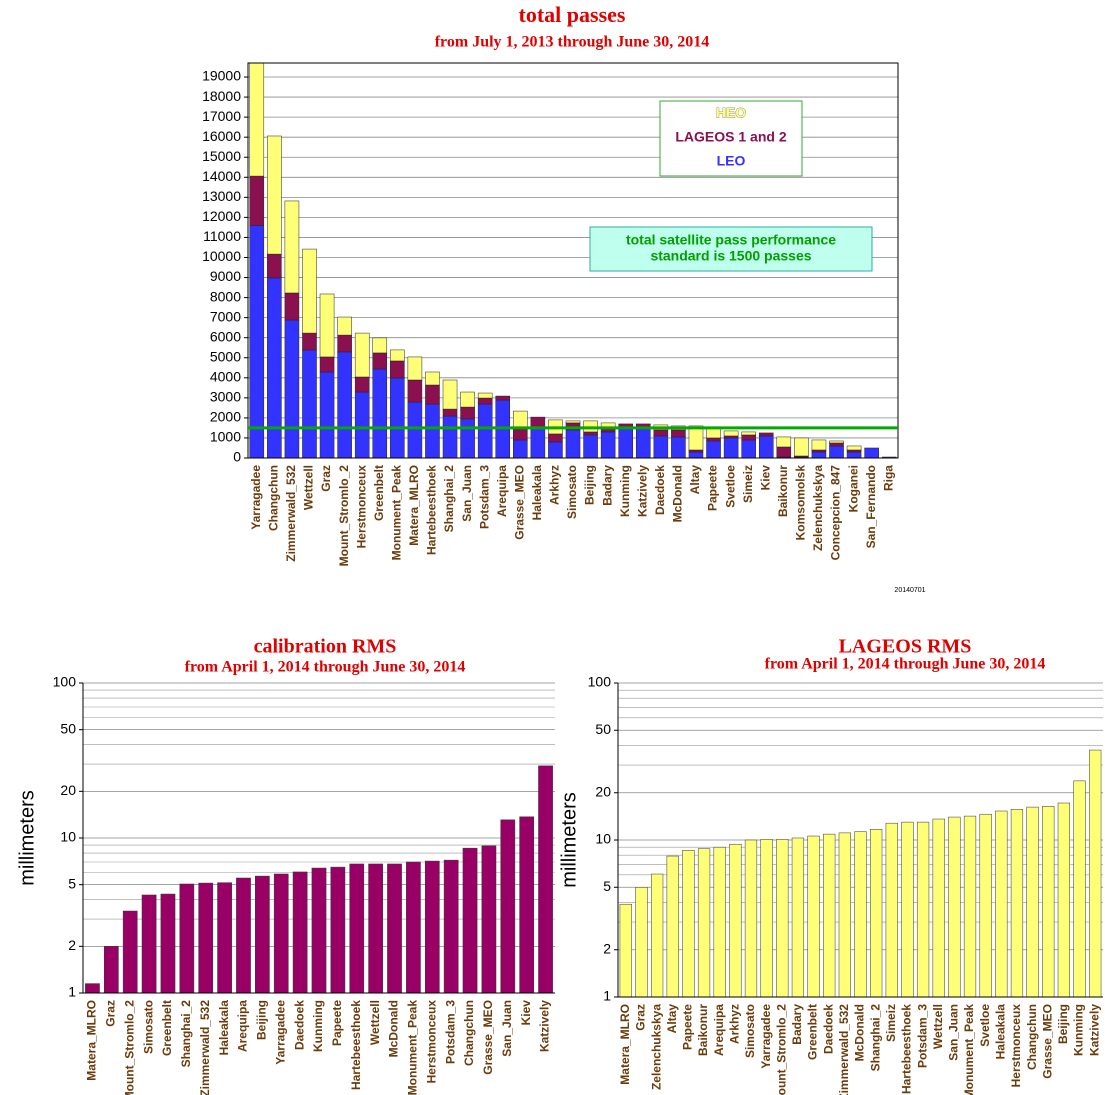 The image size is (1105, 1095). What do you see at coordinates (221, 216) in the screenshot?
I see `y-tick-label: 12000` at bounding box center [221, 216].